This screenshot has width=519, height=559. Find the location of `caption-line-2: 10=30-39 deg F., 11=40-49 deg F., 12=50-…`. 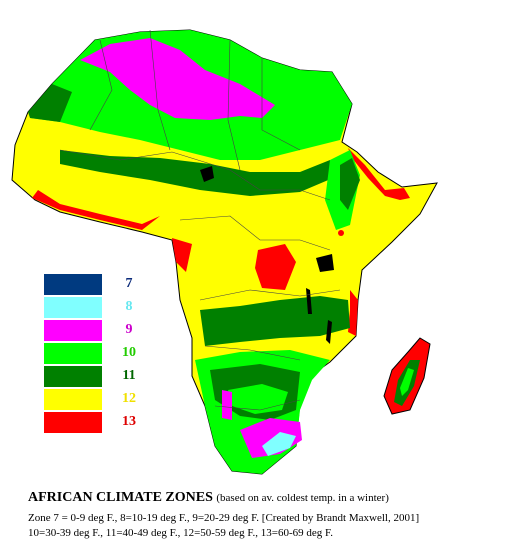

caption-line-2: 10=30-39 deg F., 11=40-49 deg F., 12=50-… is located at coordinates (181, 533).